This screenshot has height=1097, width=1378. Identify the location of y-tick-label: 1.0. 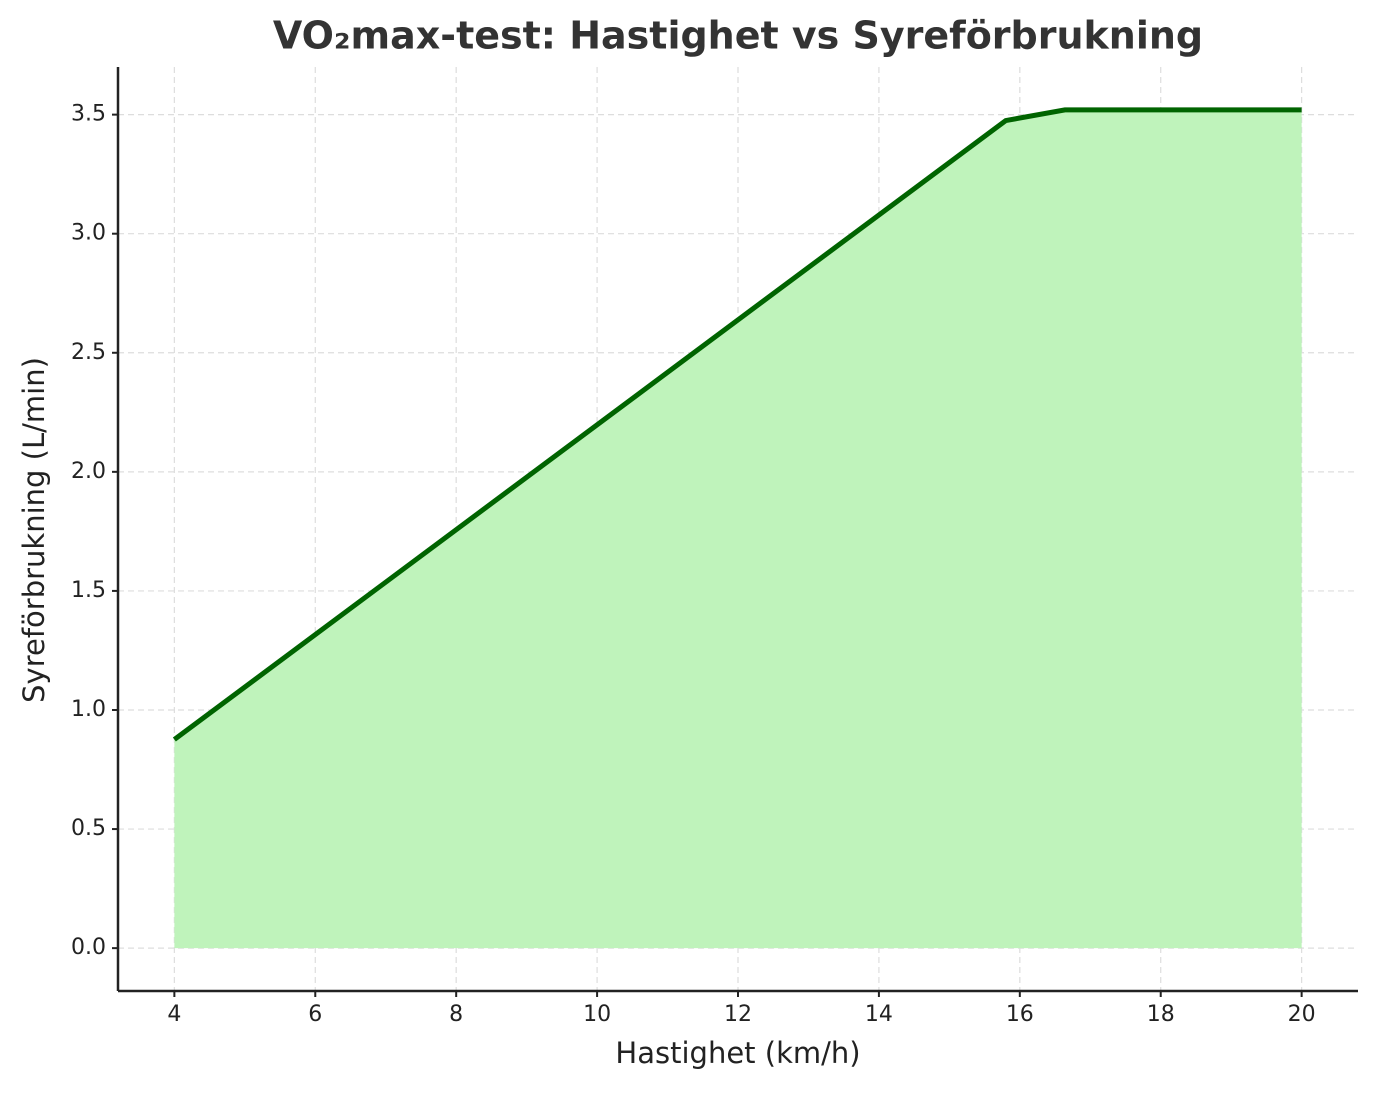
(88, 709).